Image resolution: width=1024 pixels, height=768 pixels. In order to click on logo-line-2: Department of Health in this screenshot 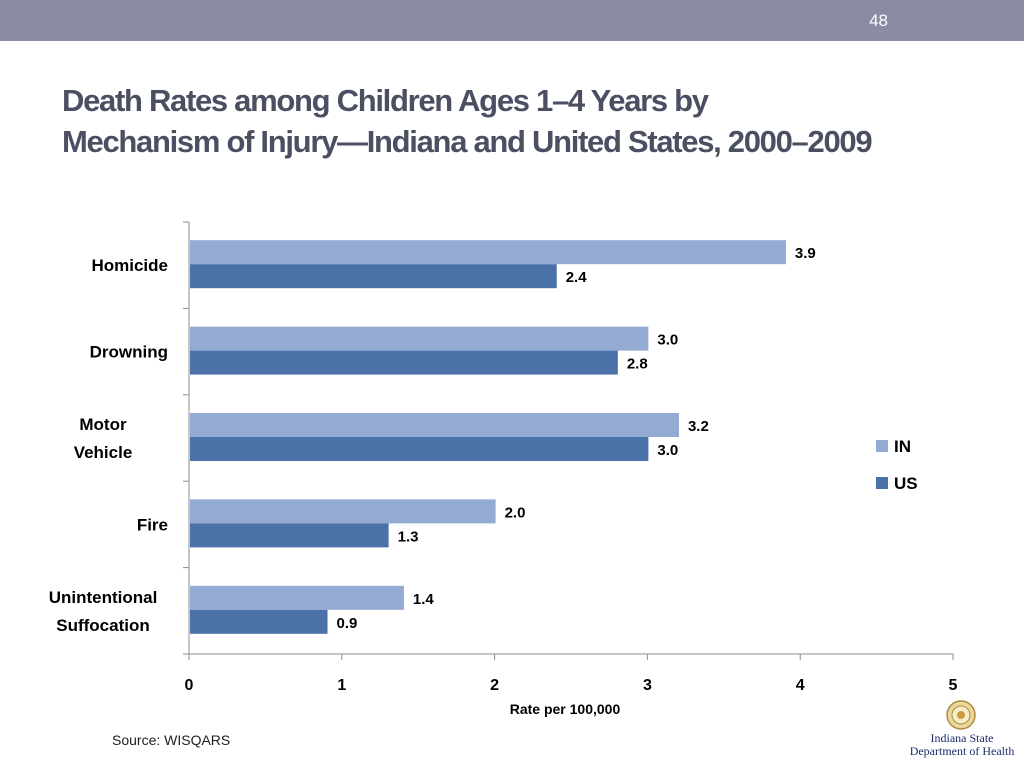, I will do `click(962, 751)`.